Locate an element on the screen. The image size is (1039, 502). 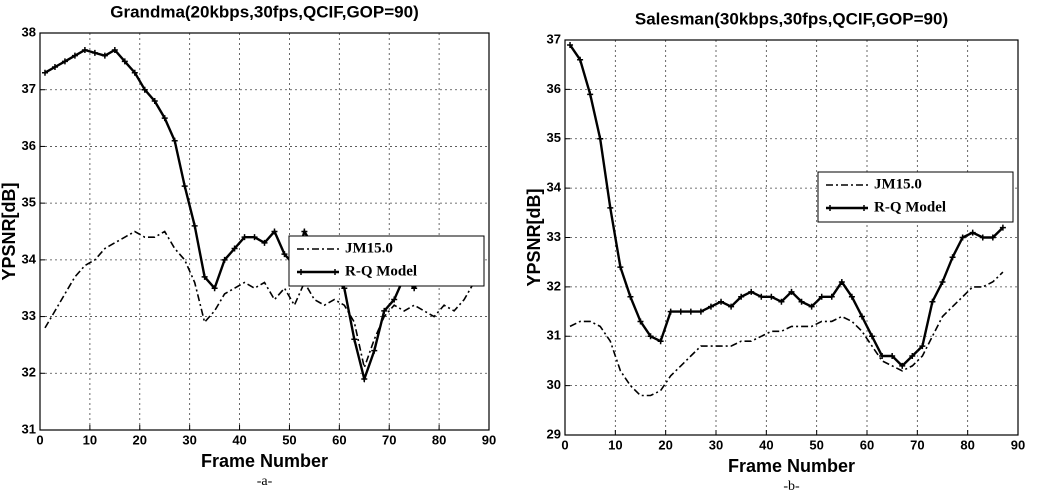
y-tick-label: 31 is located at coordinates (29, 428).